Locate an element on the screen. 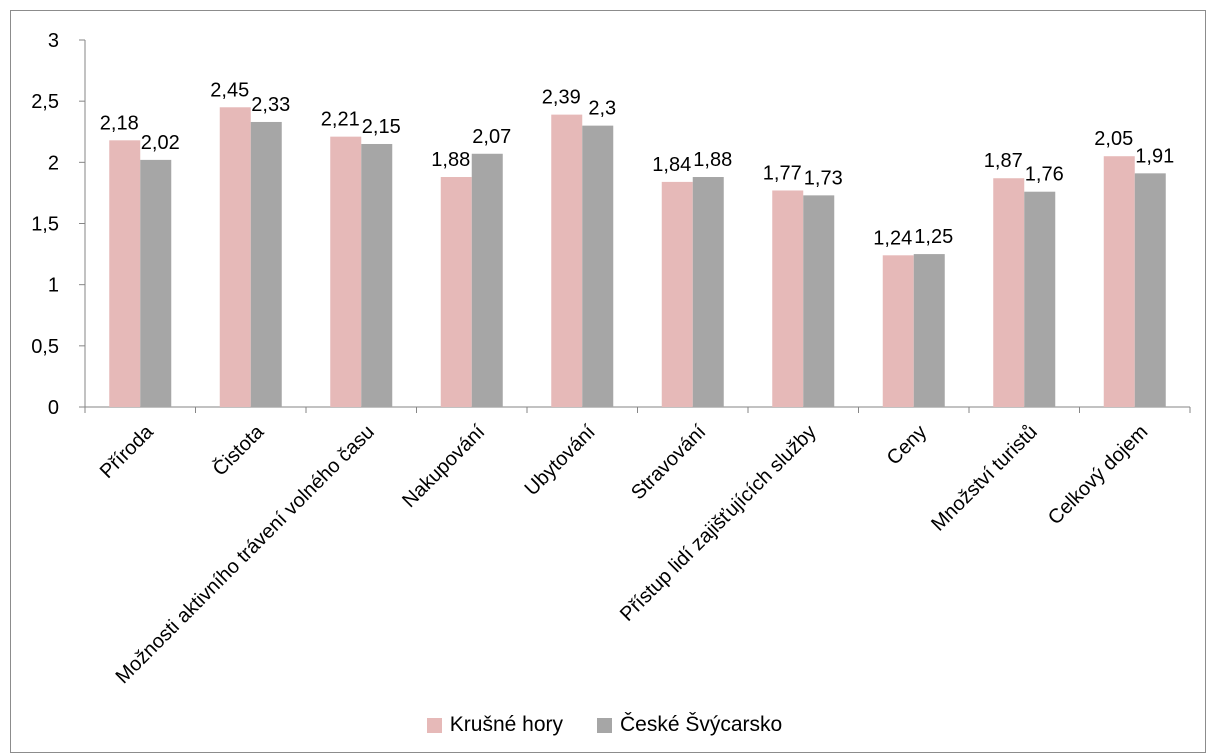 This screenshot has width=1209, height=756. data-label-series-1: 1,88 is located at coordinates (450, 160).